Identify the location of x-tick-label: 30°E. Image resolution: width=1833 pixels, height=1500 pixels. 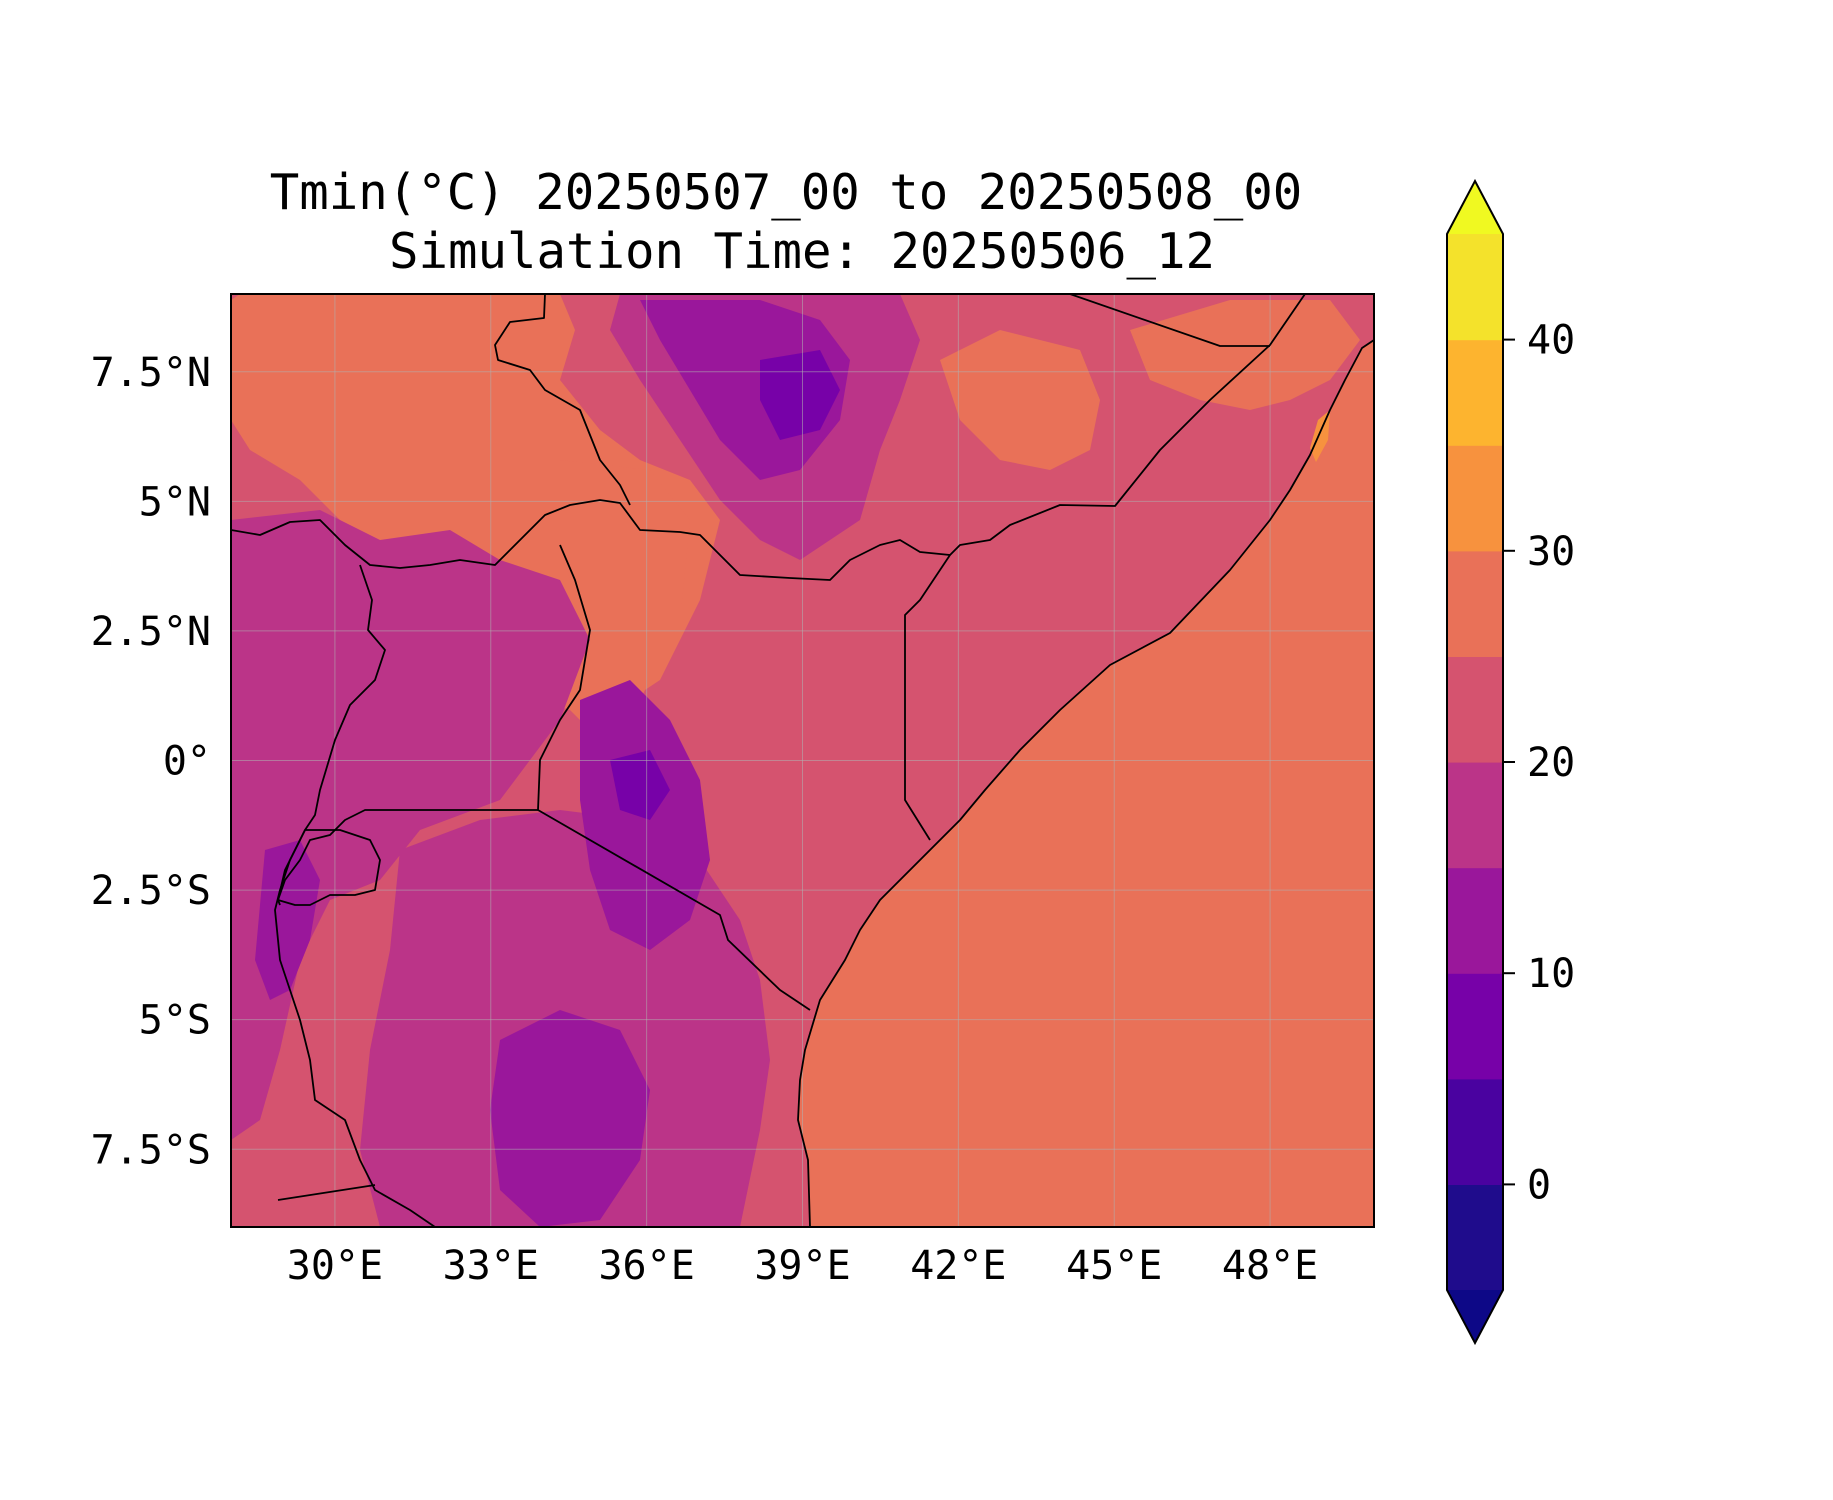
(335, 1266).